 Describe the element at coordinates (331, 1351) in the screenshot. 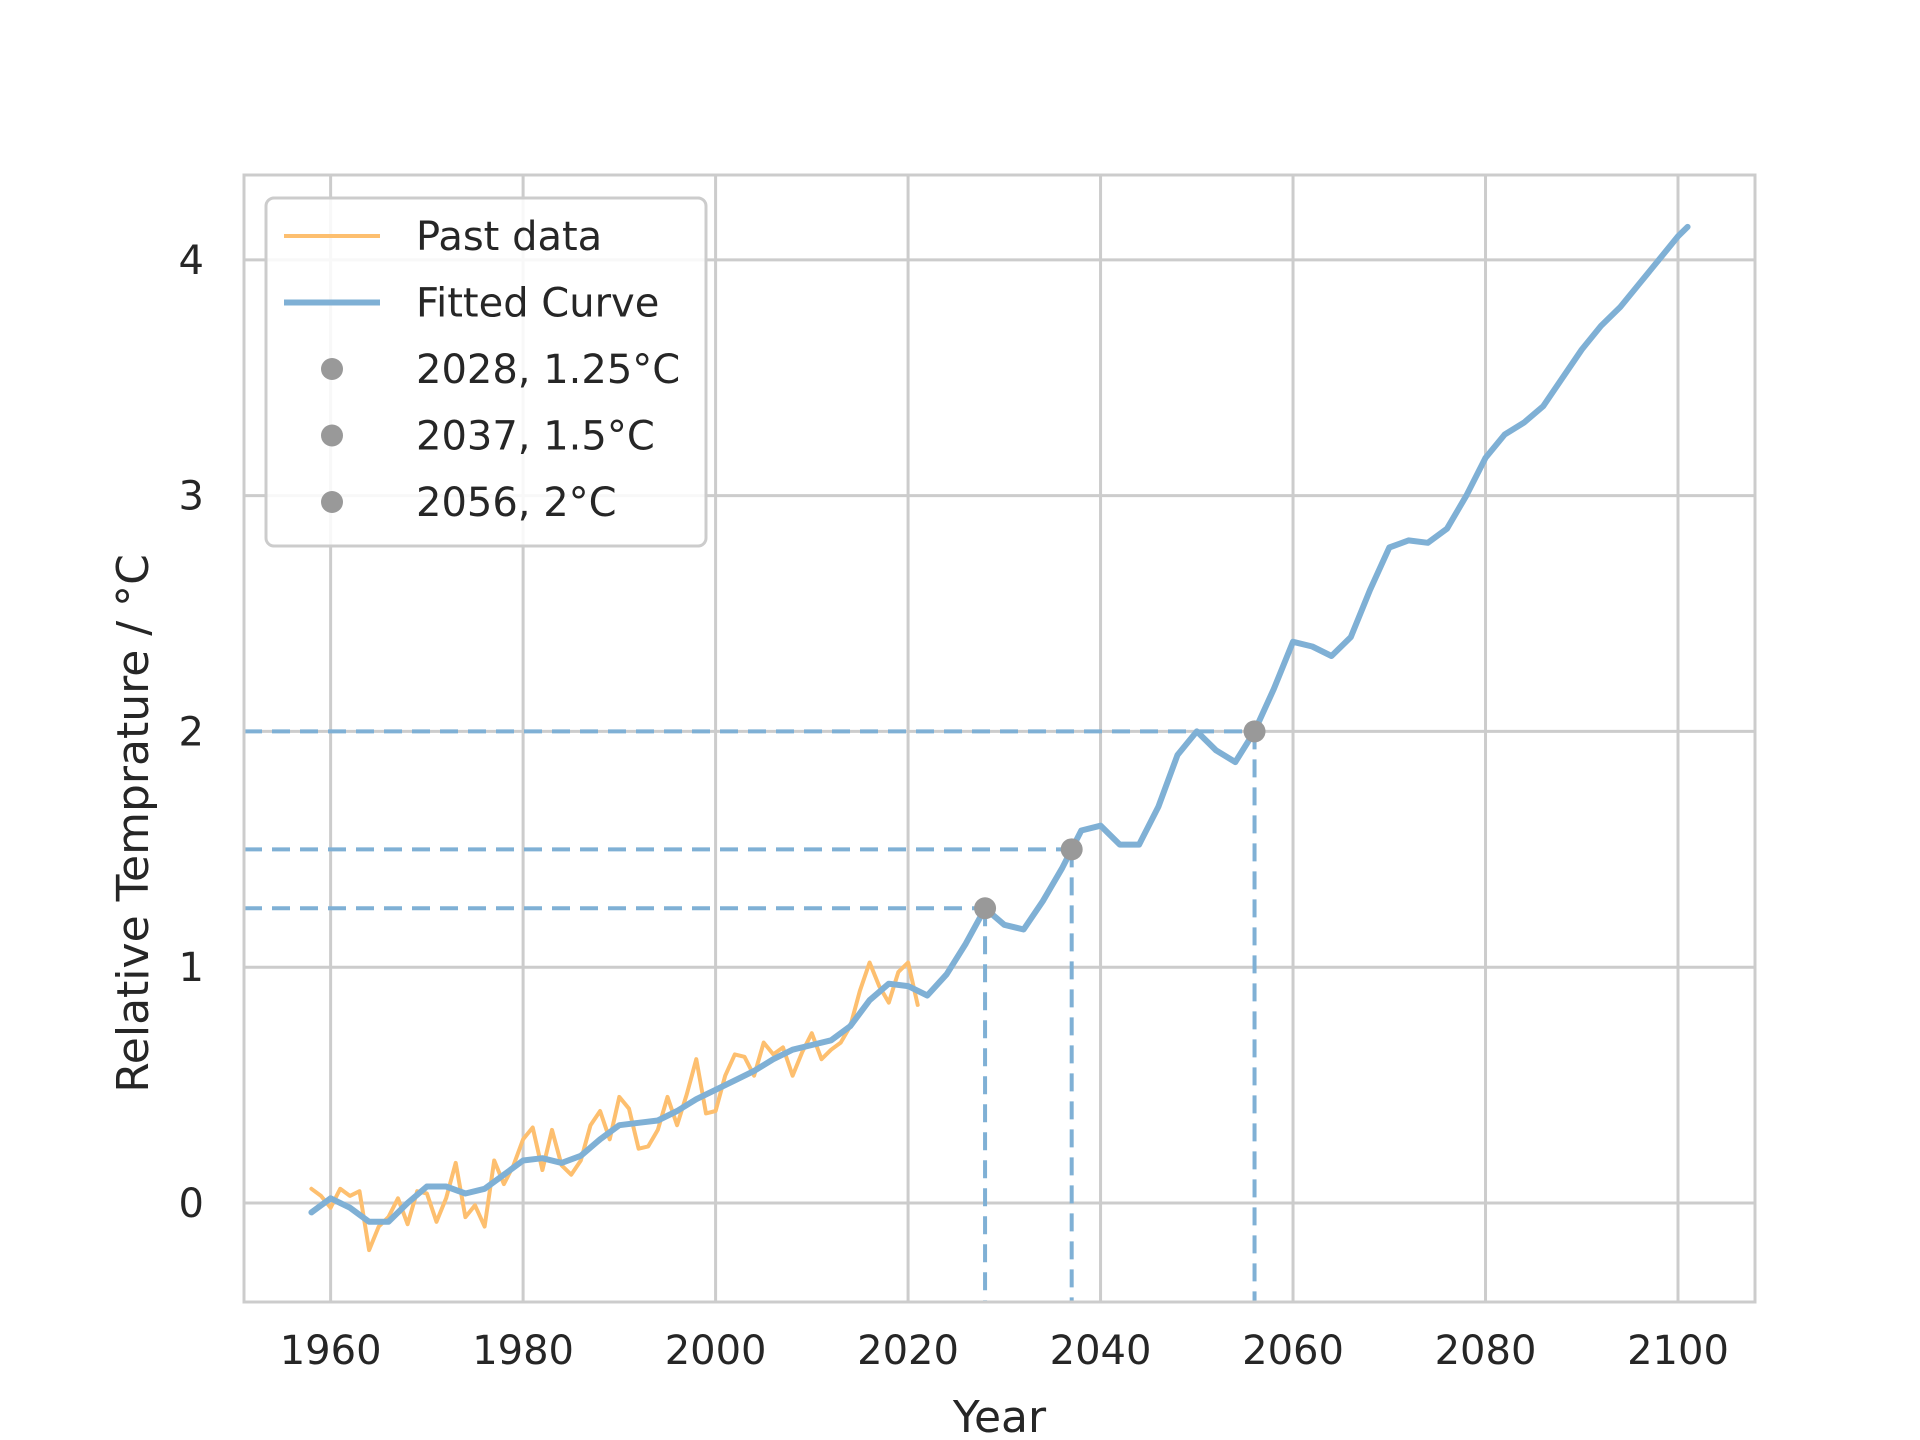

I see `x-tick-label: 1960` at that location.